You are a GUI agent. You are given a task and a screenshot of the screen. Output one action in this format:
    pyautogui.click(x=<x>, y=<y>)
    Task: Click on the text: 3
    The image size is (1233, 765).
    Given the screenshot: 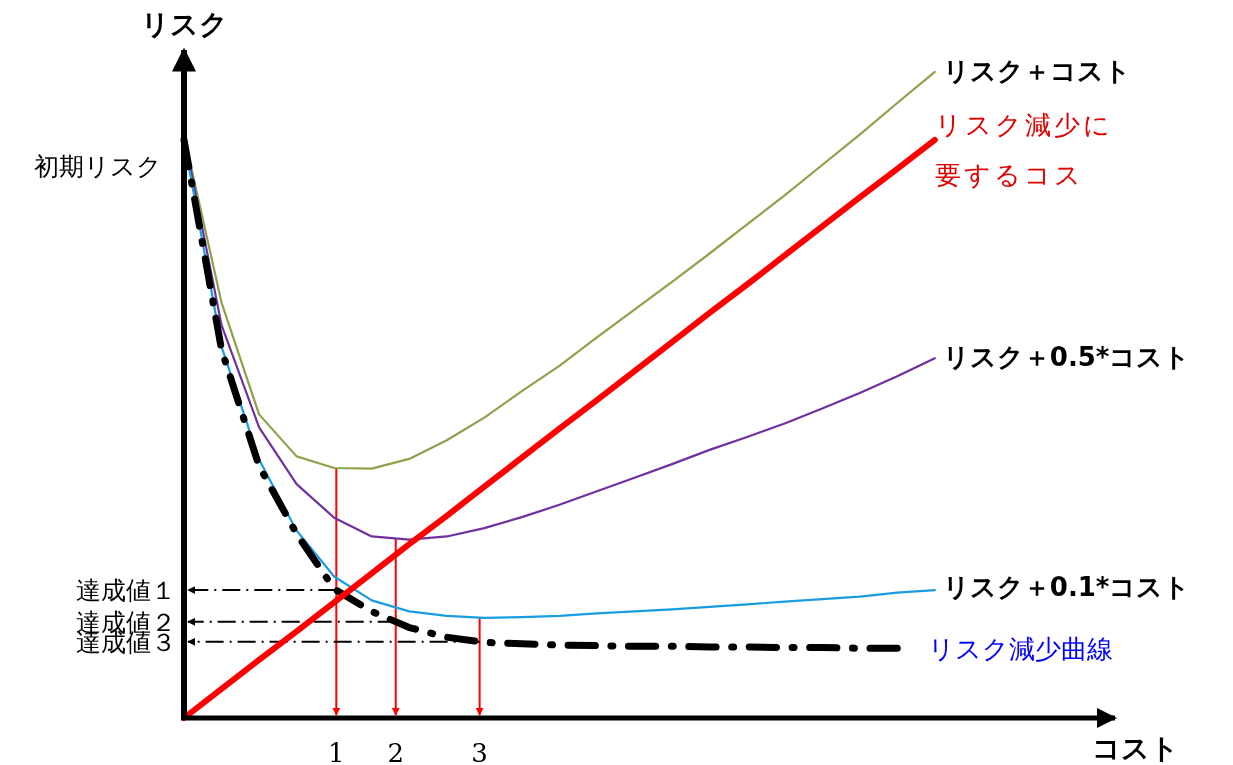 What is the action you would take?
    pyautogui.click(x=479, y=751)
    